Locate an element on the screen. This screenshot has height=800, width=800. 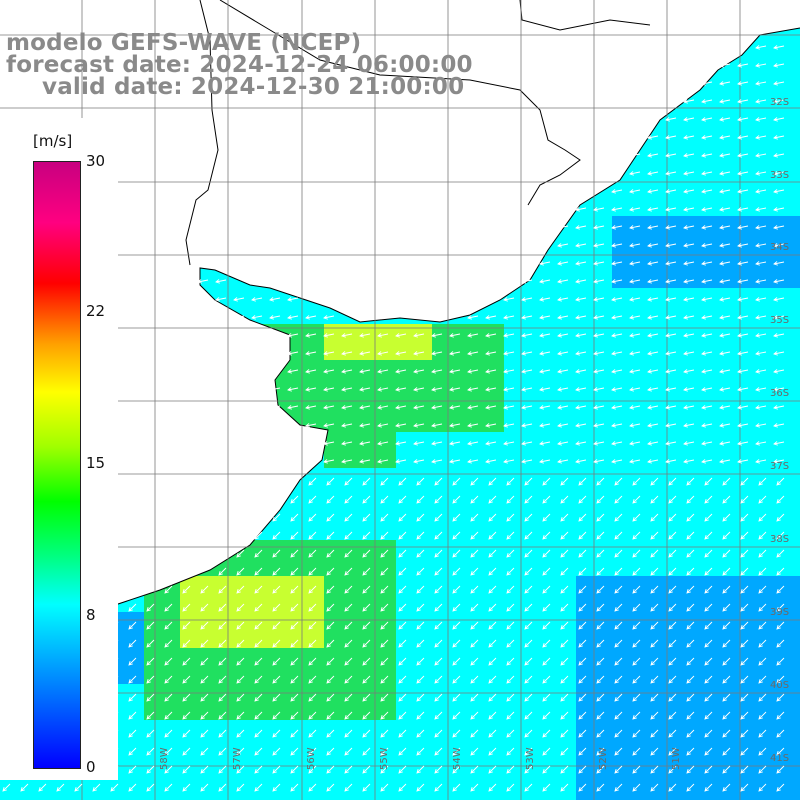
lon-label: 55W is located at coordinates (384, 758).